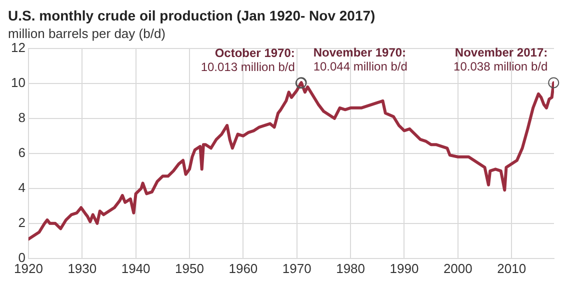  I want to click on x-tick-label: 1940, so click(135, 268).